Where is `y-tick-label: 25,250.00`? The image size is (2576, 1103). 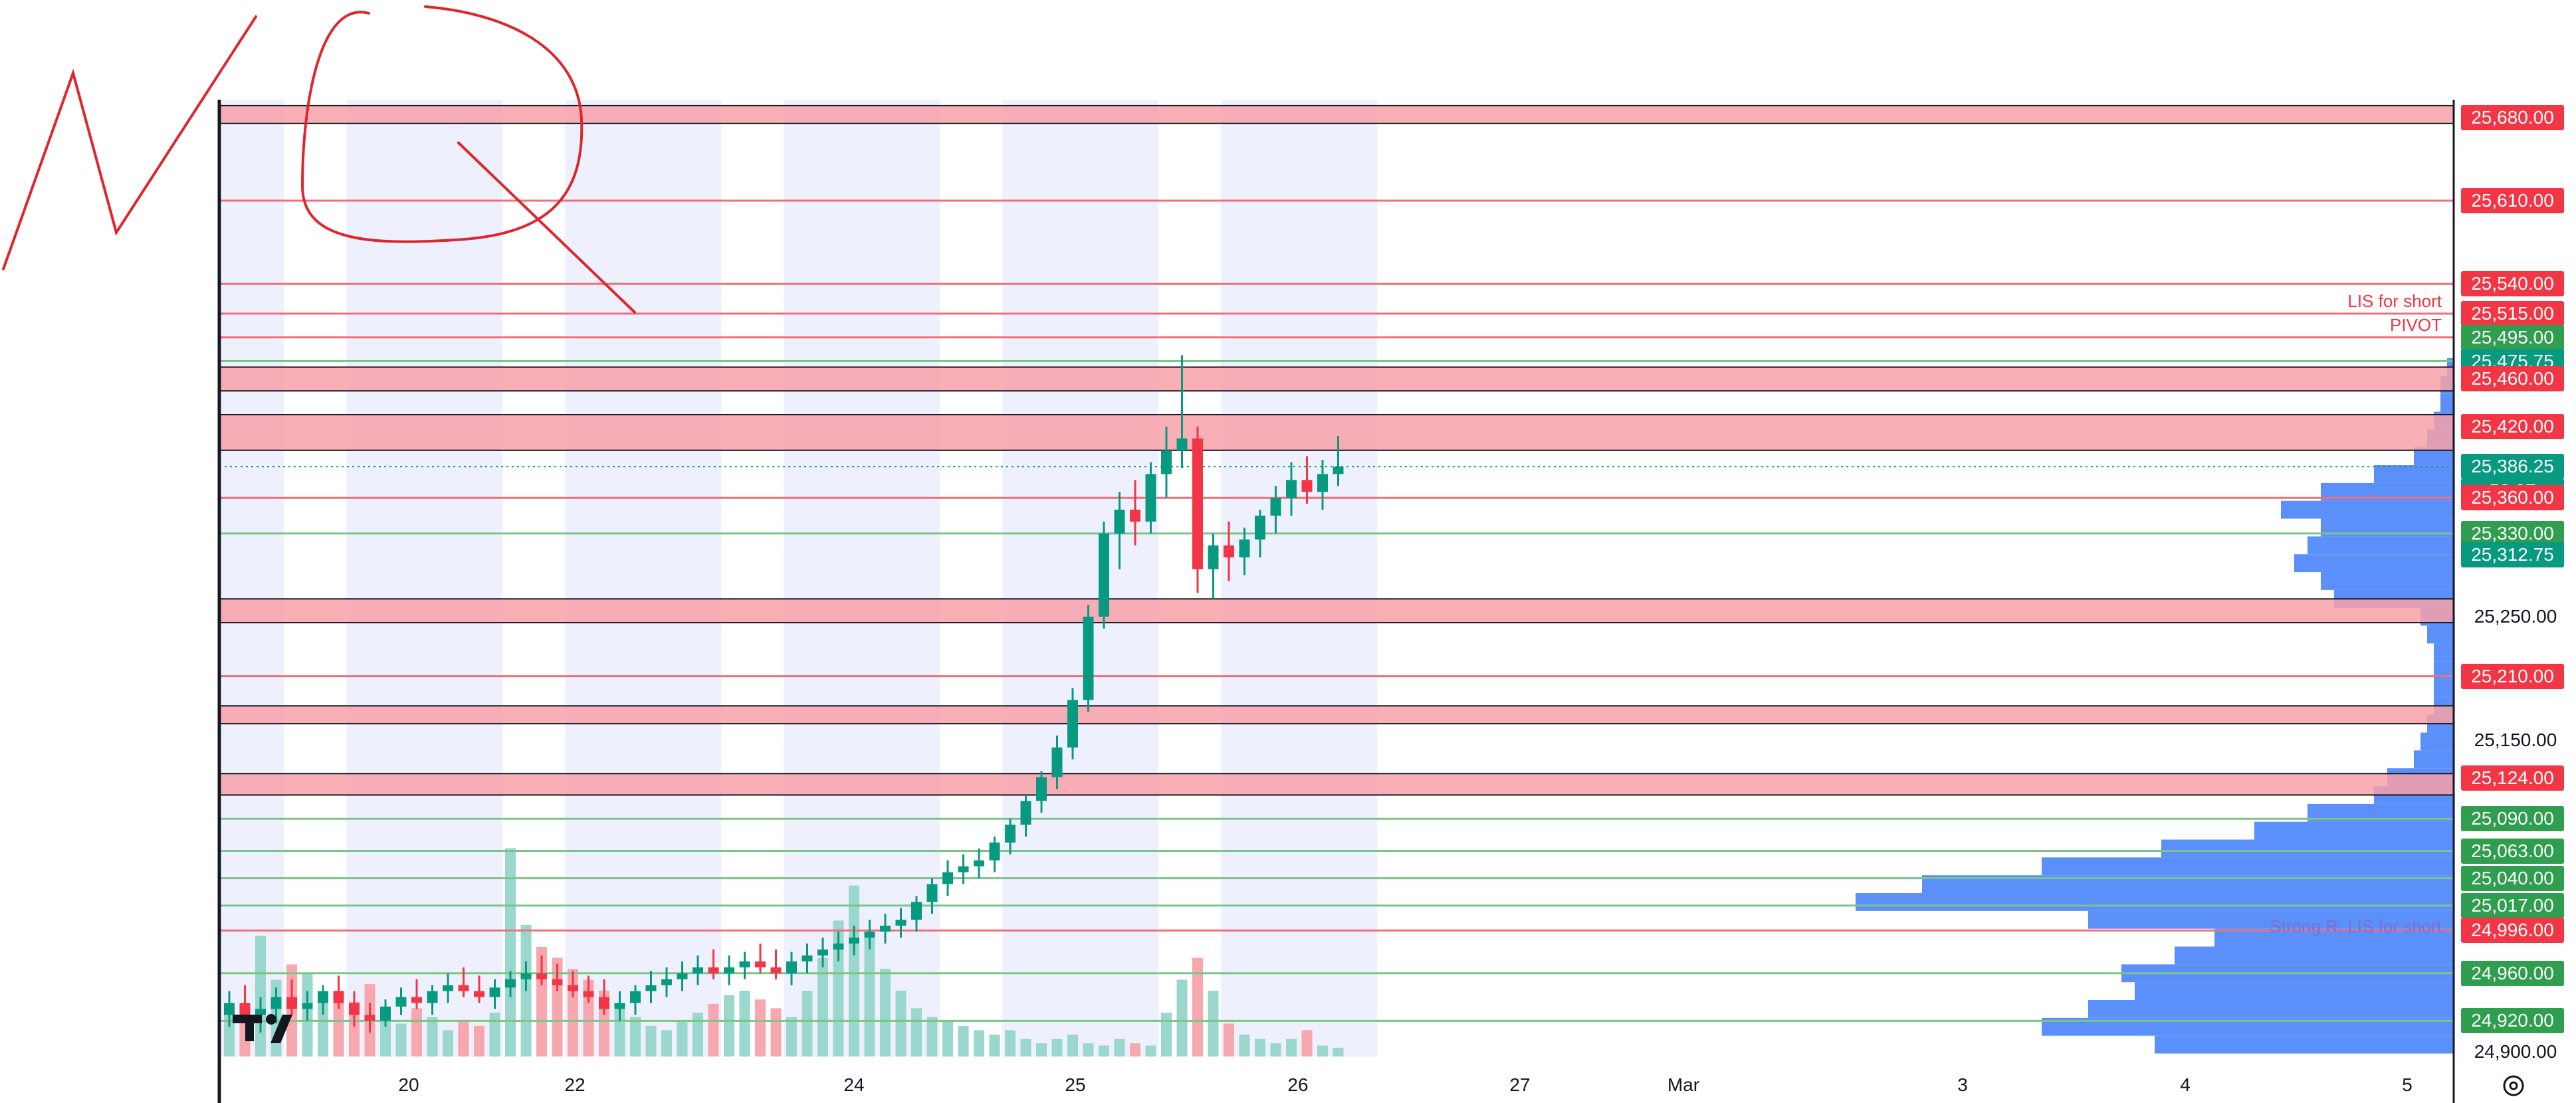 y-tick-label: 25,250.00 is located at coordinates (2515, 616).